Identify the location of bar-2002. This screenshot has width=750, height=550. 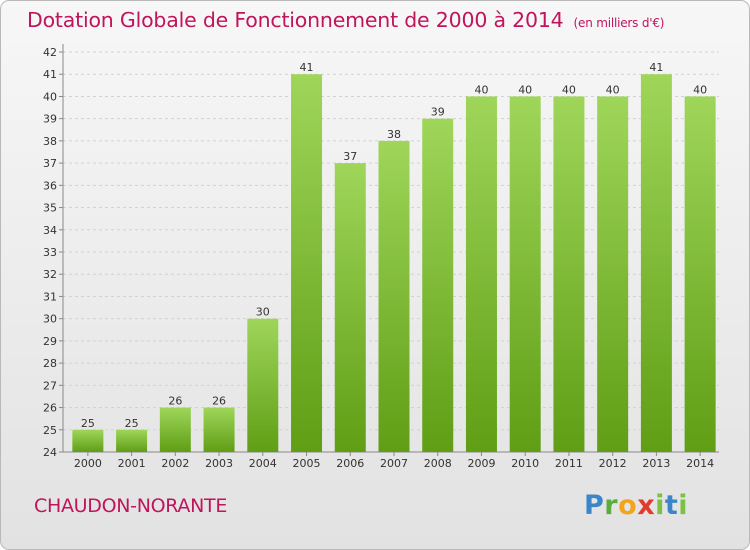
(175, 429).